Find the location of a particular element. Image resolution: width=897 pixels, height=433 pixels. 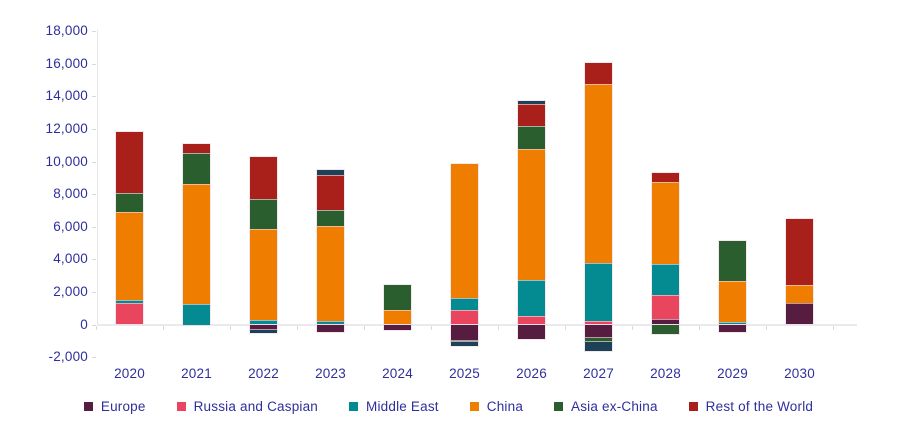

y-axis-tick-label: 0 is located at coordinates (84, 324).